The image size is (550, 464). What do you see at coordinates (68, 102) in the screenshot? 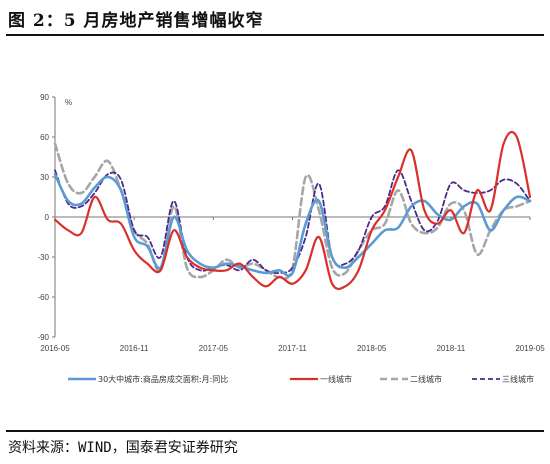
I see `y-unit-label: %` at bounding box center [68, 102].